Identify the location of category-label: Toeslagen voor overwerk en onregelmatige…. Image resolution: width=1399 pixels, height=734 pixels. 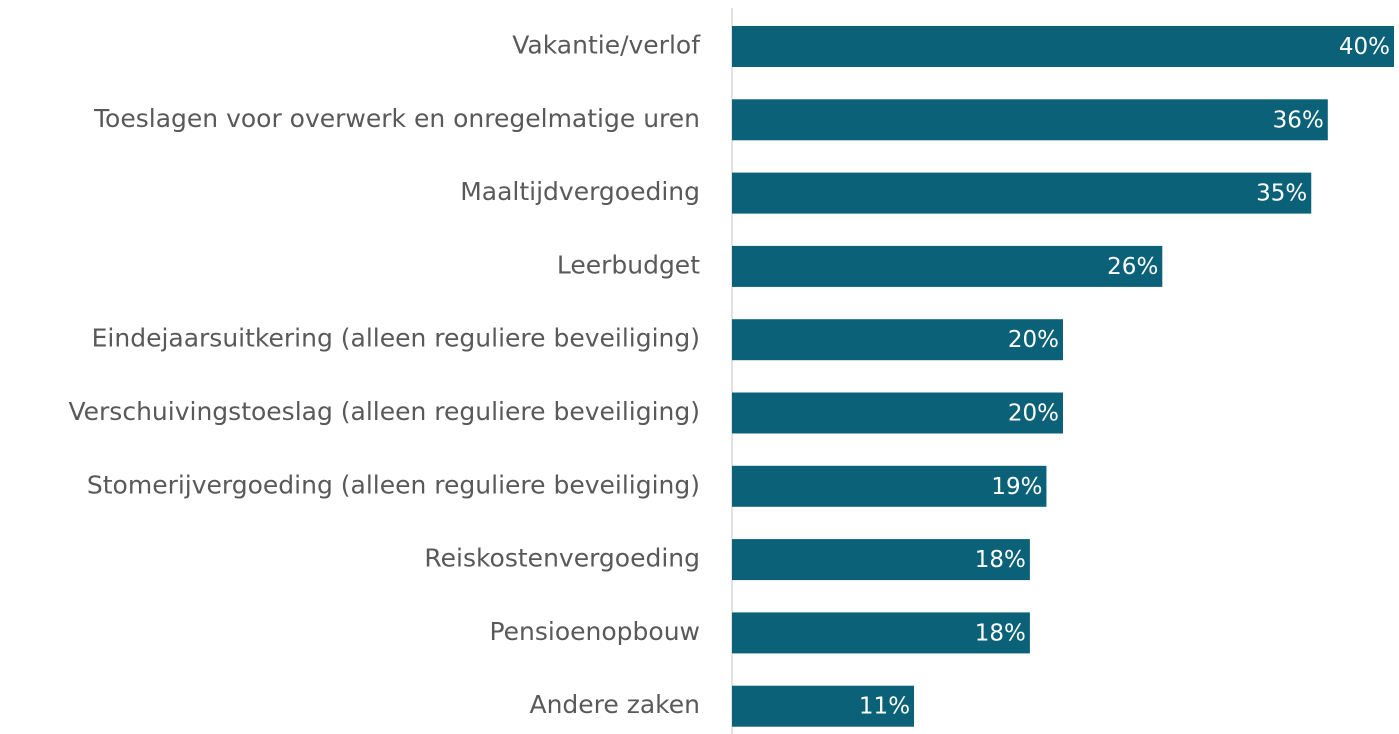
(396, 118).